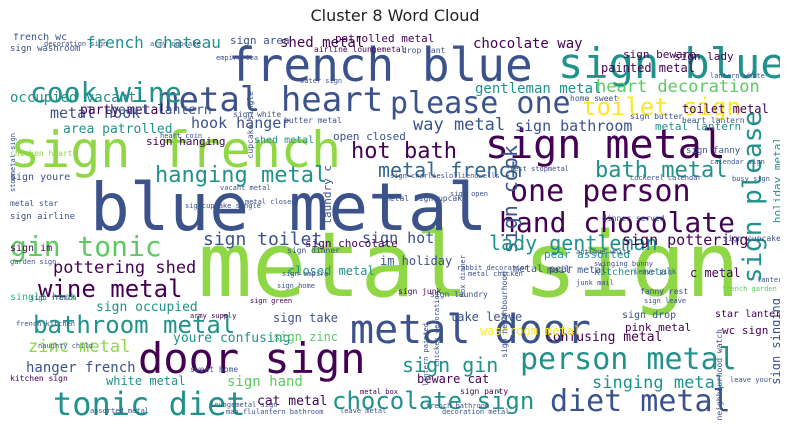 The width and height of the screenshot is (790, 427). I want to click on word: assorted metal, so click(120, 411).